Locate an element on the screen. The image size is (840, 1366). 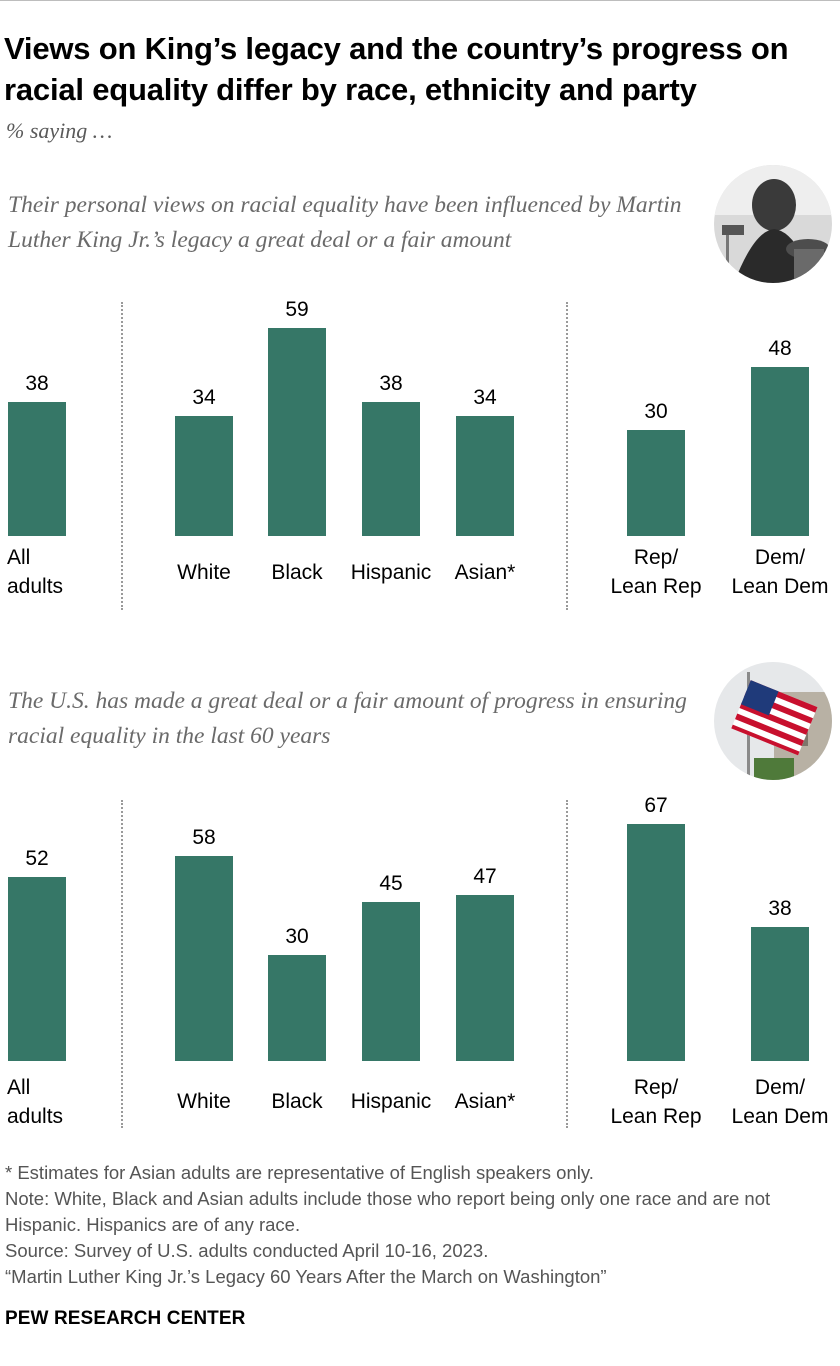
data-label-2: 34 is located at coordinates (204, 397).